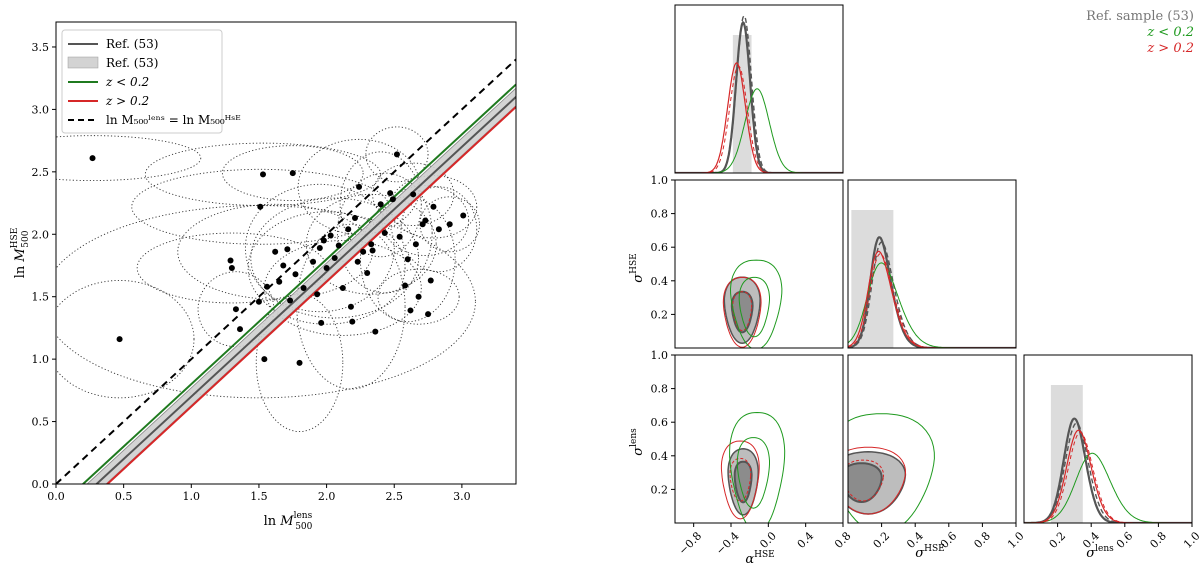 The width and height of the screenshot is (1200, 569). Describe the element at coordinates (288, 521) in the screenshot. I see `scatter-xlabel: ln Mlens 500` at that location.